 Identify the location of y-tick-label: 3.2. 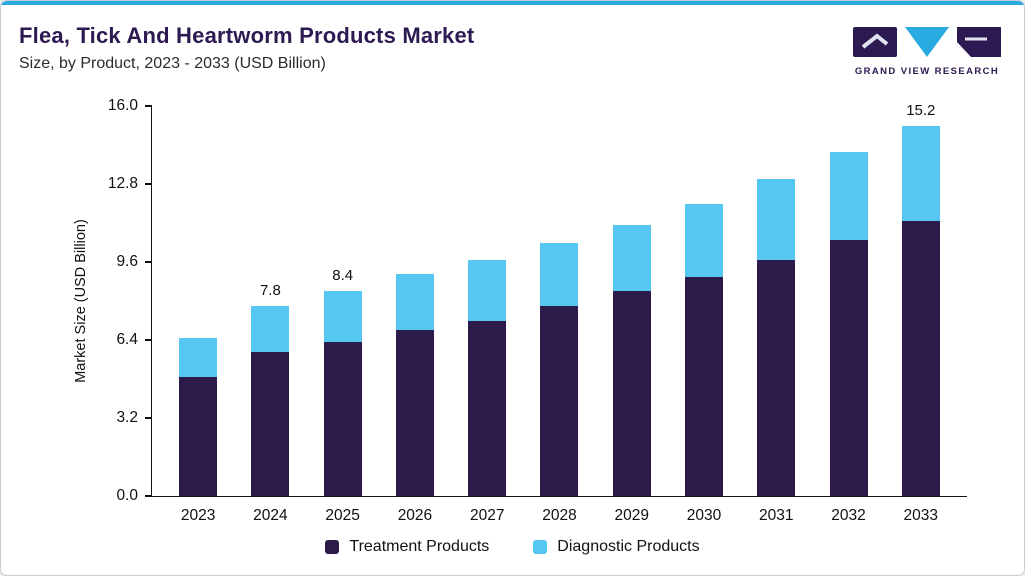
(127, 417).